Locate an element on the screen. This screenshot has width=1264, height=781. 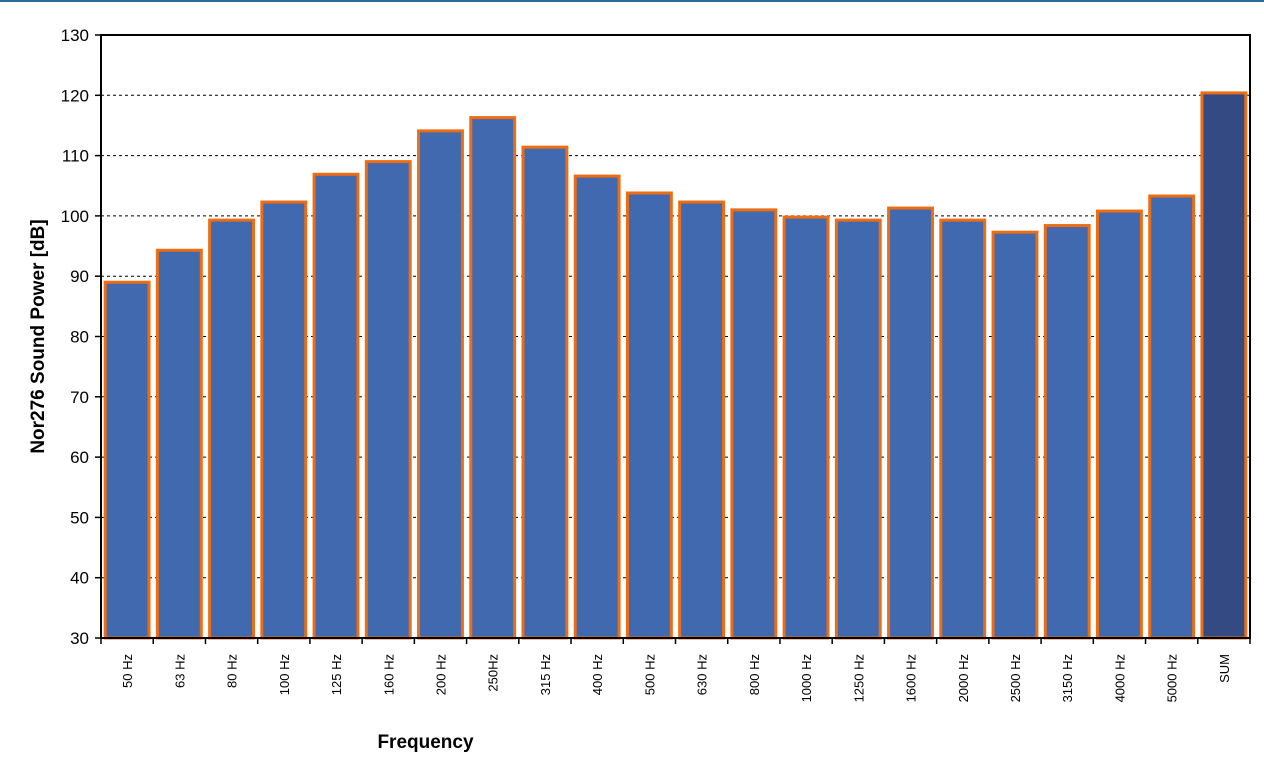
bar-400hz is located at coordinates (597, 407).